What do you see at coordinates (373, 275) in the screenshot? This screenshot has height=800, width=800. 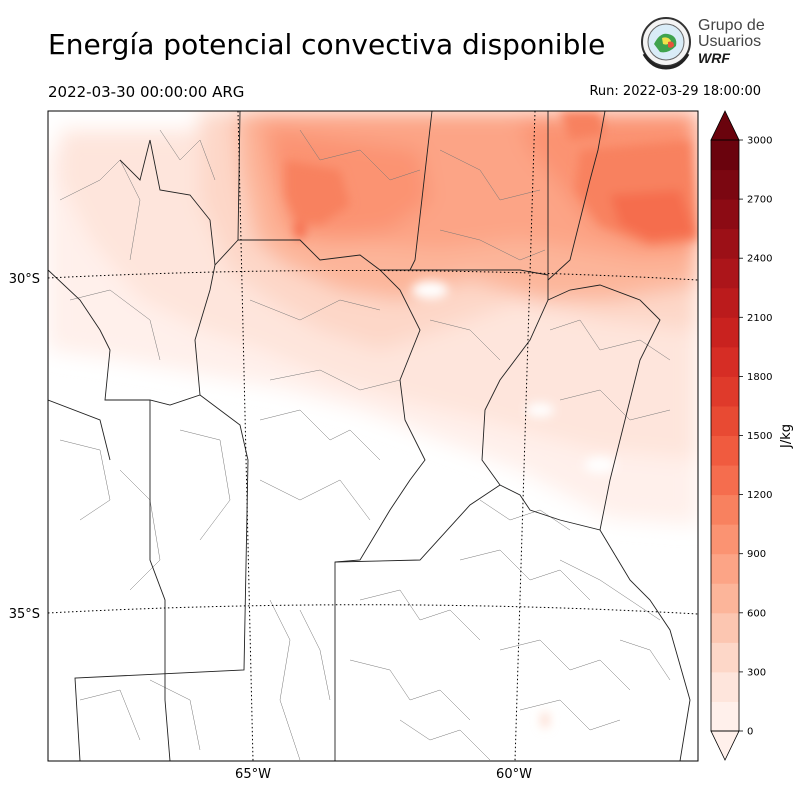 I see `parallel-30s` at bounding box center [373, 275].